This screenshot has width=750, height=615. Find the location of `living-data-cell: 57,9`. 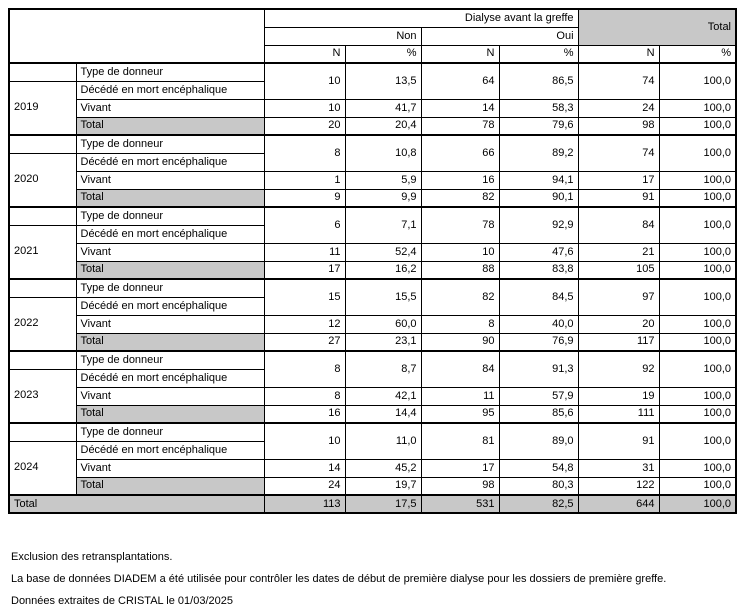

living-data-cell: 57,9 is located at coordinates (538, 396).